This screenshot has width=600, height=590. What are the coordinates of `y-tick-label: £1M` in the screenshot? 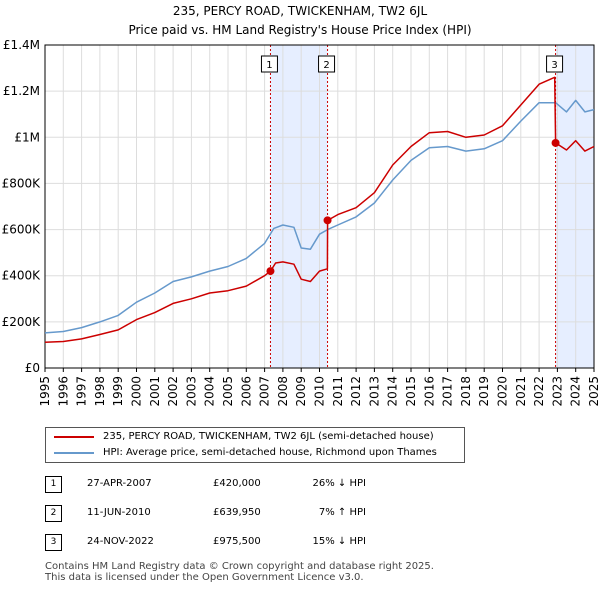 It's located at (27, 137).